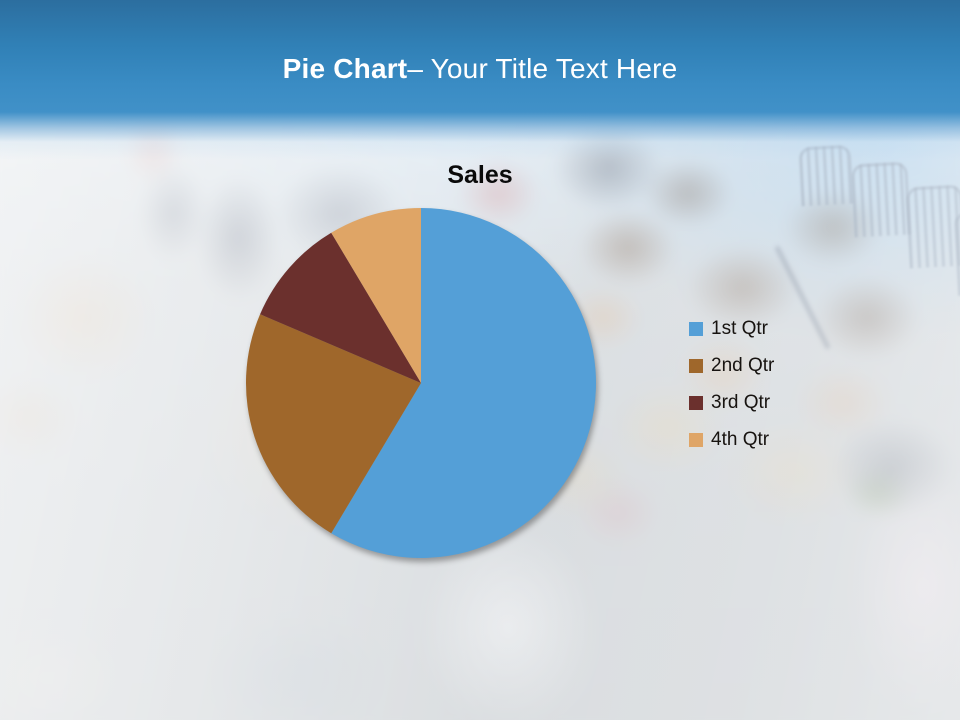 The width and height of the screenshot is (960, 720). Describe the element at coordinates (376, 295) in the screenshot. I see `pie-slice-4th-qtr` at that location.